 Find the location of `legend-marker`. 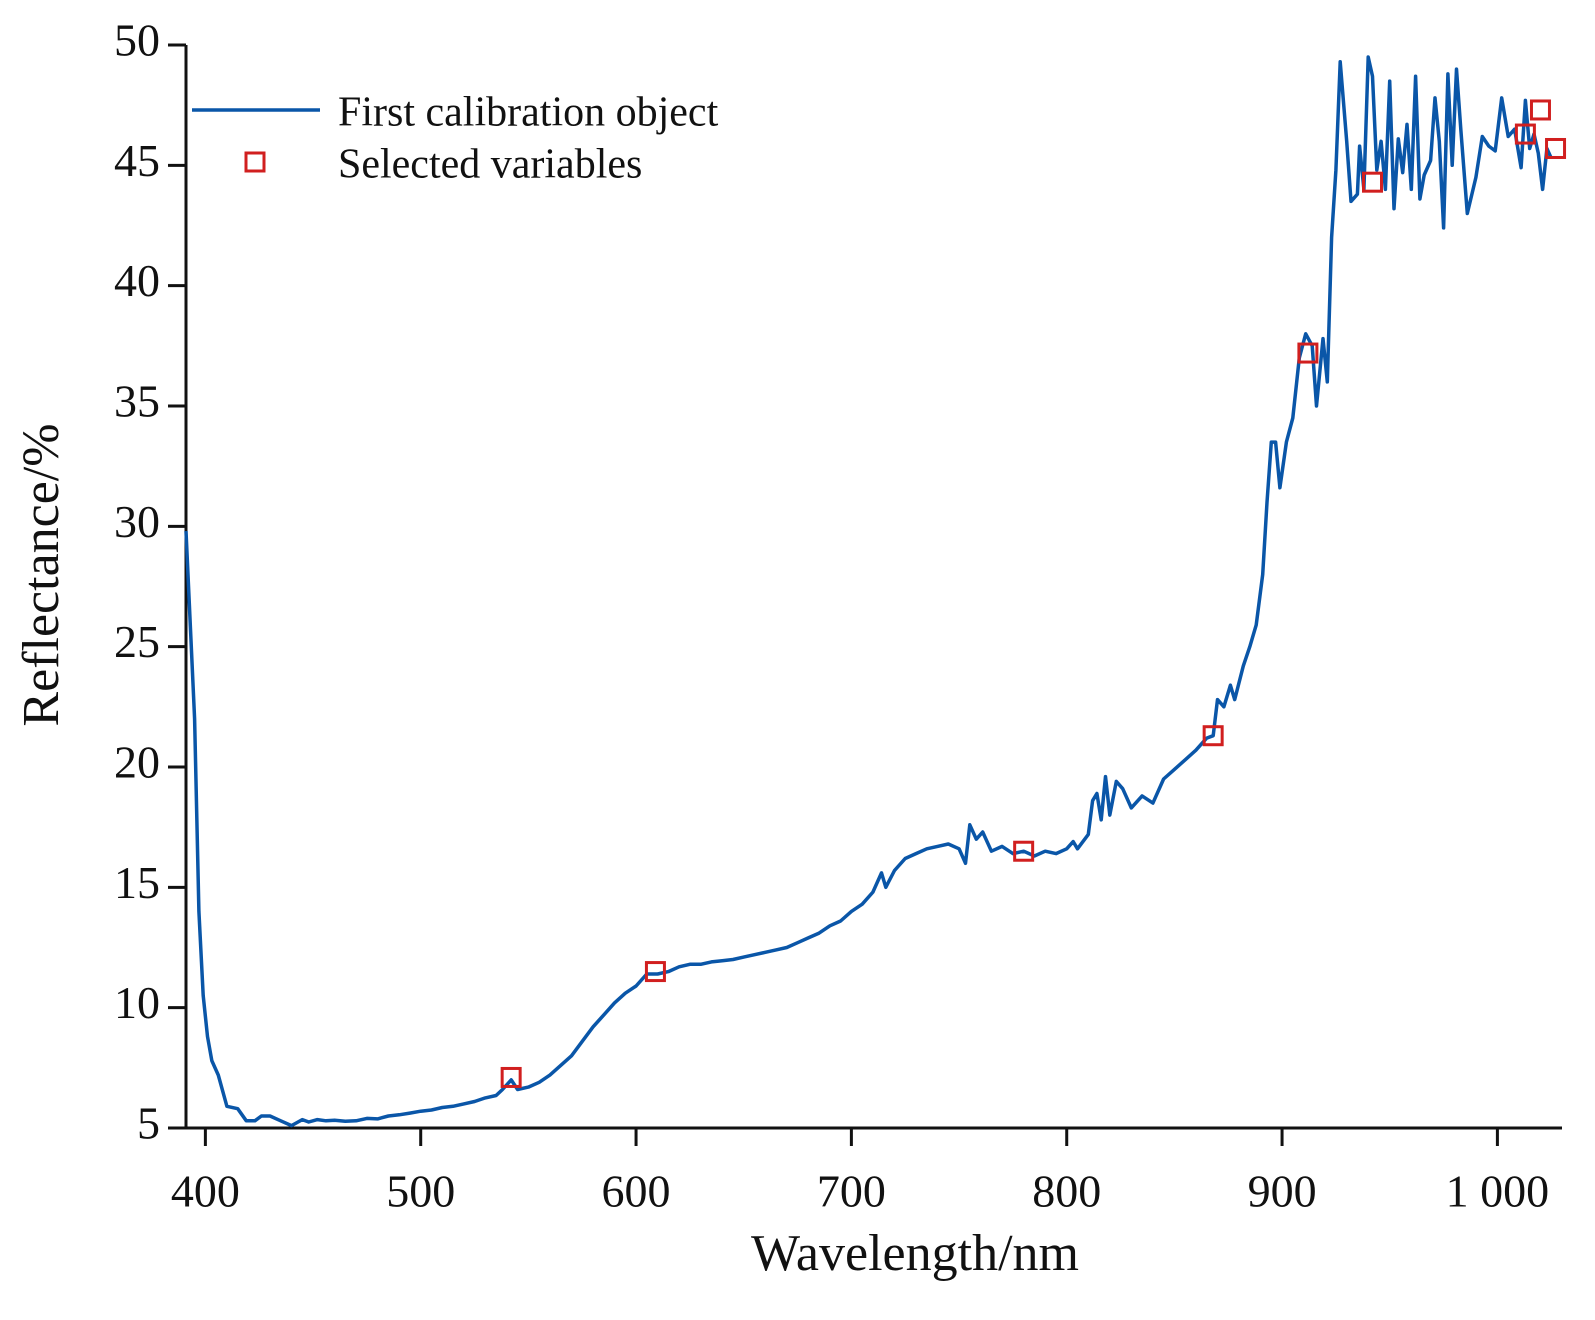

legend-marker is located at coordinates (255, 162).